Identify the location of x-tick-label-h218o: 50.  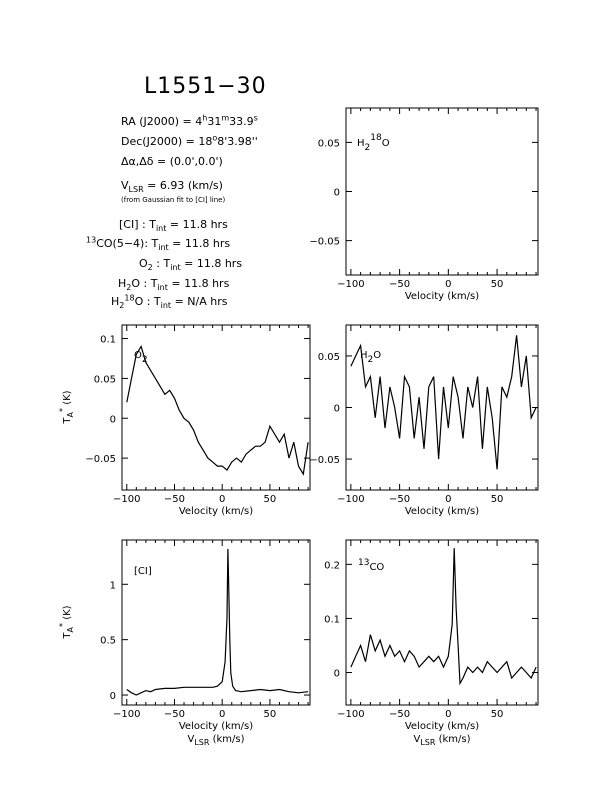
(497, 284).